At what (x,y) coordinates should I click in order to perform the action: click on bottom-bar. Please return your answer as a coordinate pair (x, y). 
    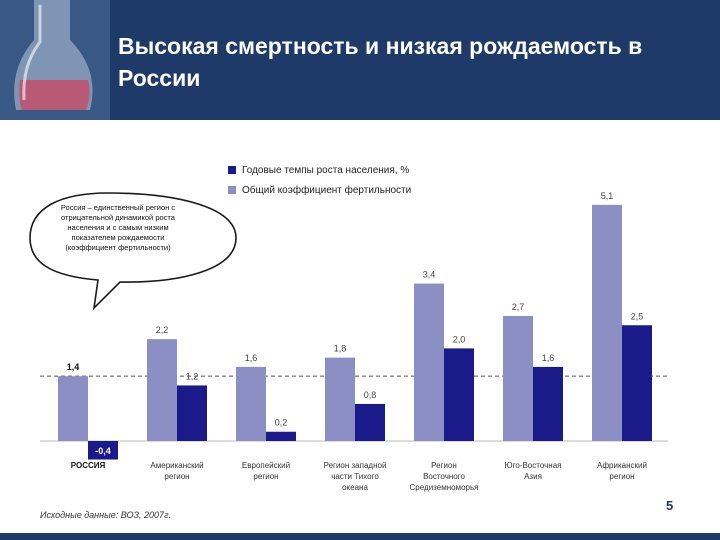
    Looking at the image, I should click on (360, 536).